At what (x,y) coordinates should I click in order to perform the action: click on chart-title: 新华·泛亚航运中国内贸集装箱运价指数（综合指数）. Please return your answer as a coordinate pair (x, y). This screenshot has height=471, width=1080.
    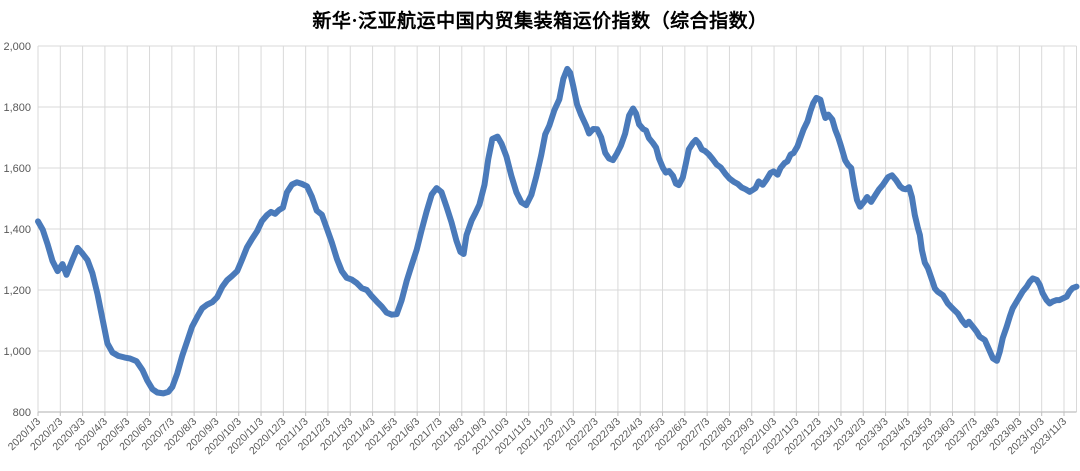
    Looking at the image, I should click on (540, 21).